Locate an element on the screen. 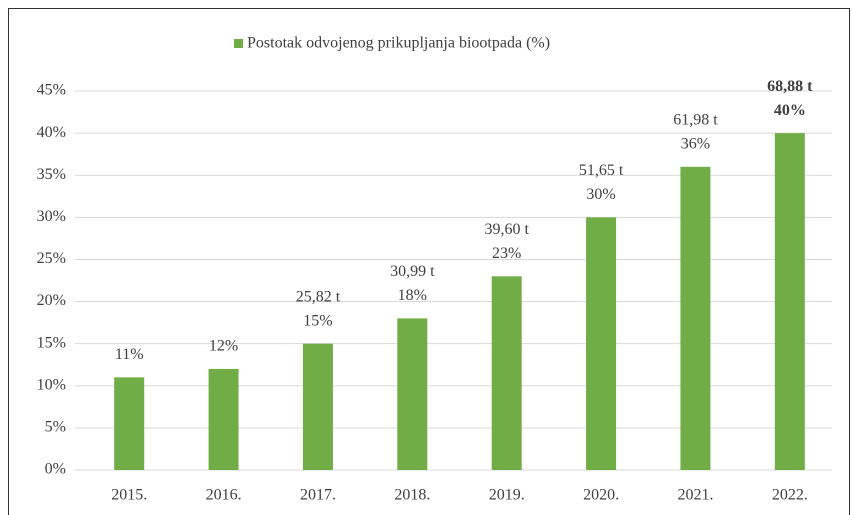 Image resolution: width=852 pixels, height=515 pixels. y-tick-label: 45% is located at coordinates (51, 90).